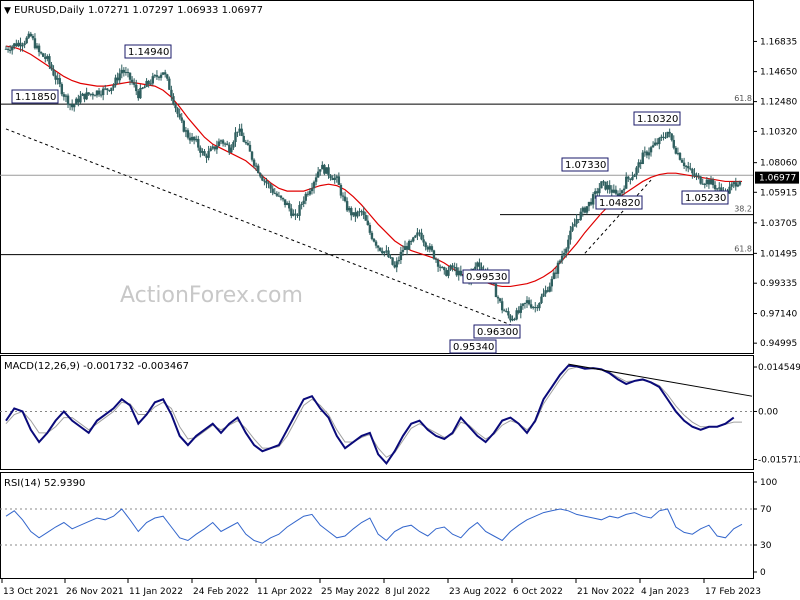 This screenshot has width=800, height=600. What do you see at coordinates (779, 460) in the screenshot?
I see `macd-tick-label: -0.015712` at bounding box center [779, 460].